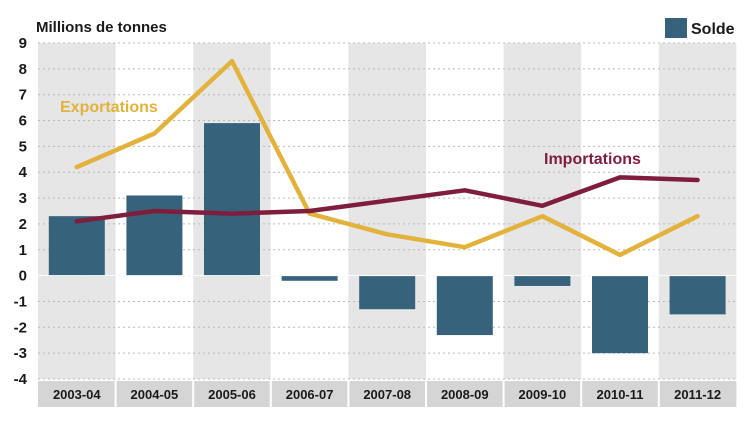 The width and height of the screenshot is (747, 443). What do you see at coordinates (713, 29) in the screenshot?
I see `legend-label-solde: Solde` at bounding box center [713, 29].